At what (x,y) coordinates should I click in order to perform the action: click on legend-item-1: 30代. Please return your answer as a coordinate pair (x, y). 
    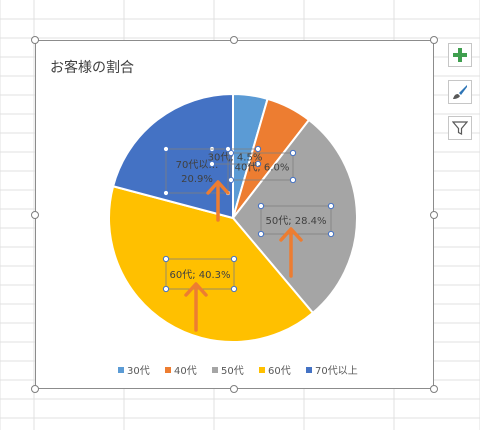
    Looking at the image, I should click on (134, 371).